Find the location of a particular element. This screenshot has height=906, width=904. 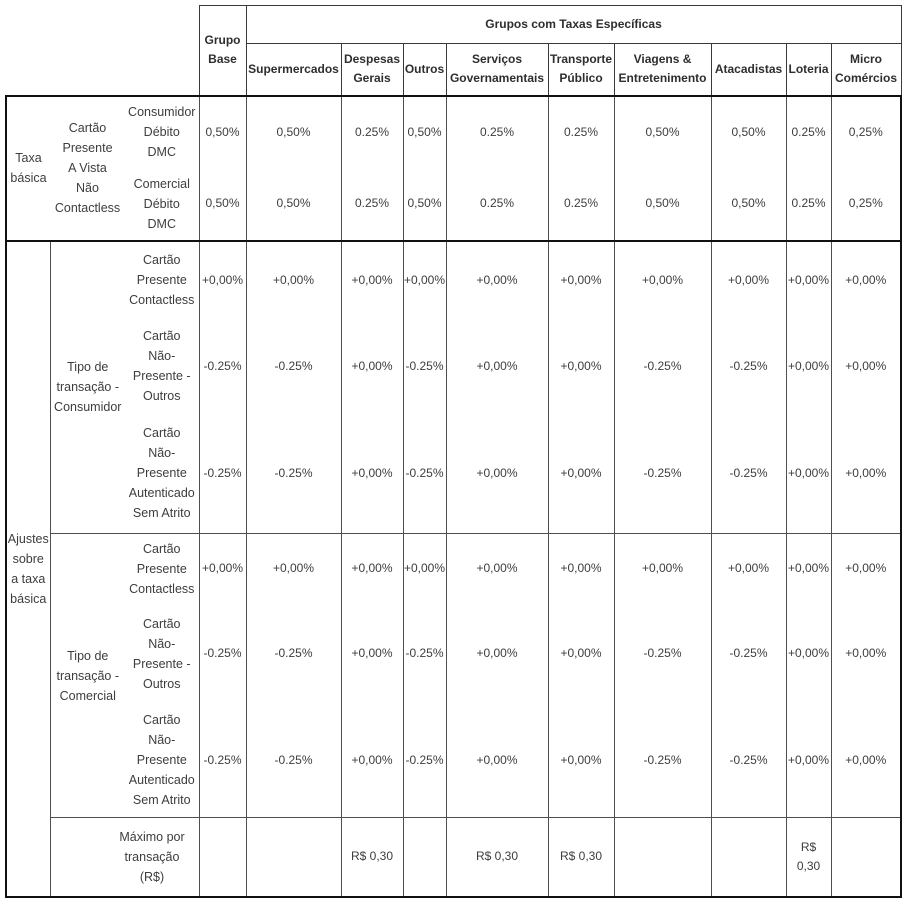

header-despesas-gerais: Despesas Gerais is located at coordinates (372, 69).